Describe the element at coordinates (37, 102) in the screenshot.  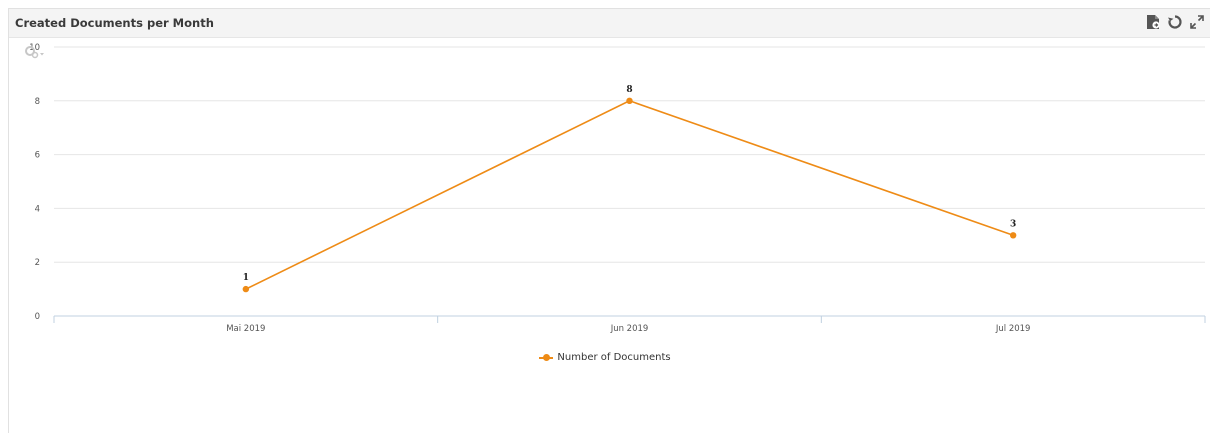
I see `y-tick-label: 8` at that location.